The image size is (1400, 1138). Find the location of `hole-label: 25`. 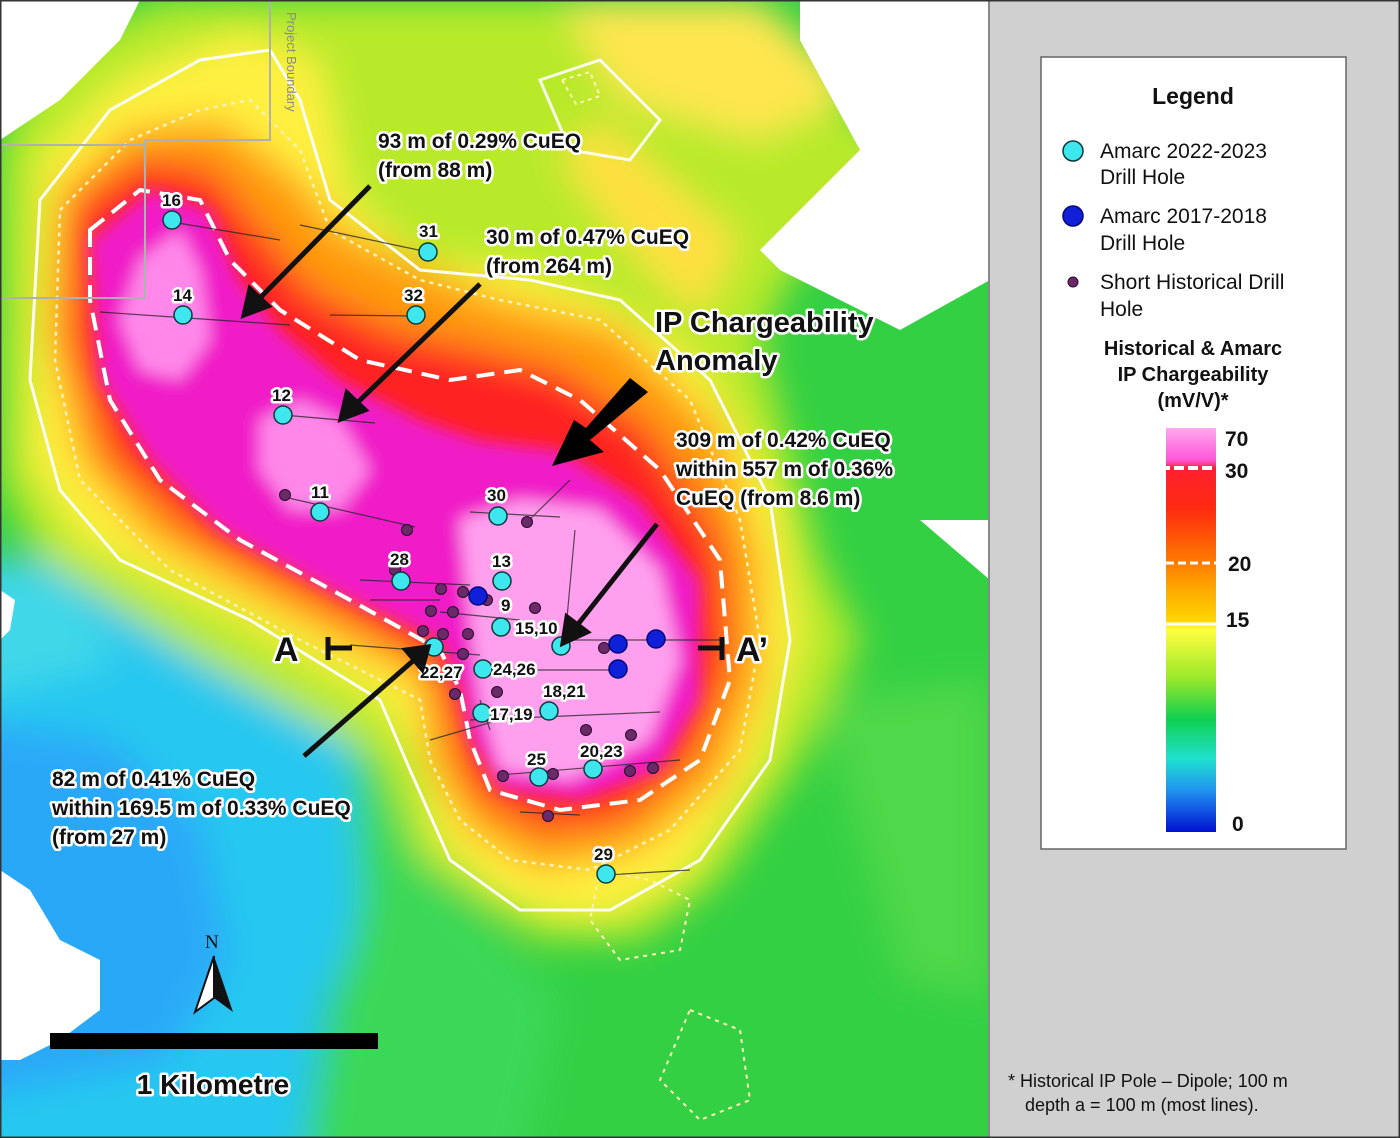

hole-label: 25 is located at coordinates (536, 759).